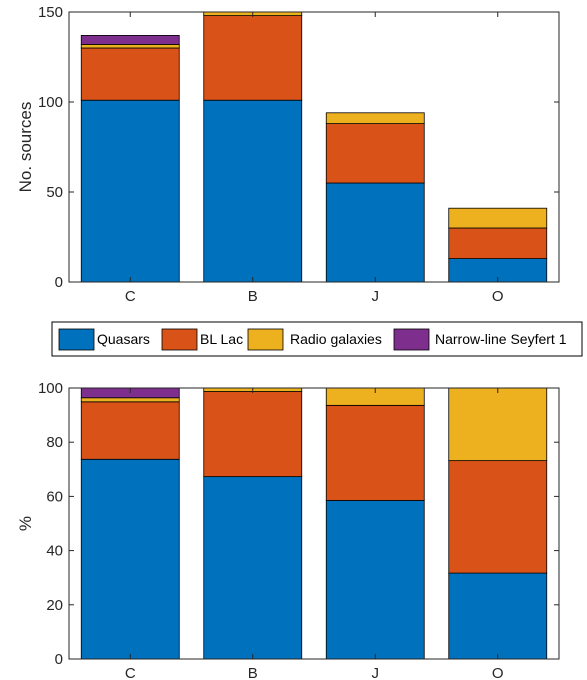 The image size is (587, 680). What do you see at coordinates (50, 12) in the screenshot?
I see `y-tick-label: 150` at bounding box center [50, 12].